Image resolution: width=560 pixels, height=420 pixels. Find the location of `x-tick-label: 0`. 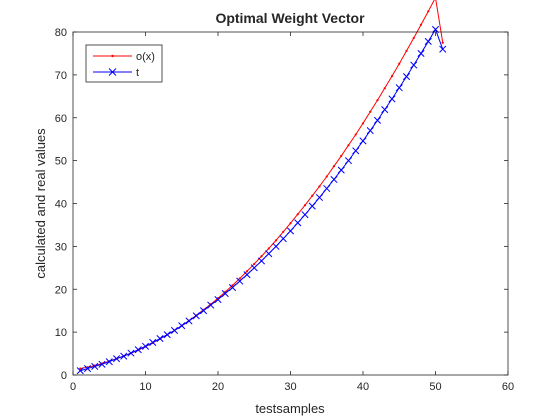

x-tick-label: 0 is located at coordinates (73, 387).